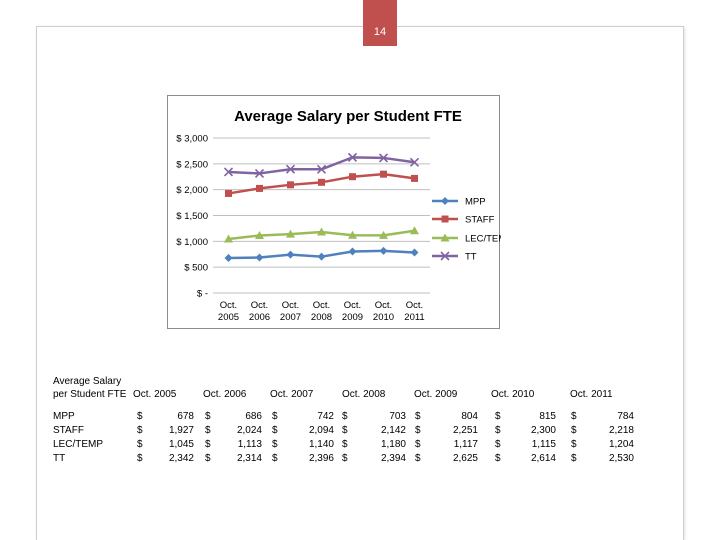  Describe the element at coordinates (78, 444) in the screenshot. I see `table-row-label: LEC/TEMP` at that location.